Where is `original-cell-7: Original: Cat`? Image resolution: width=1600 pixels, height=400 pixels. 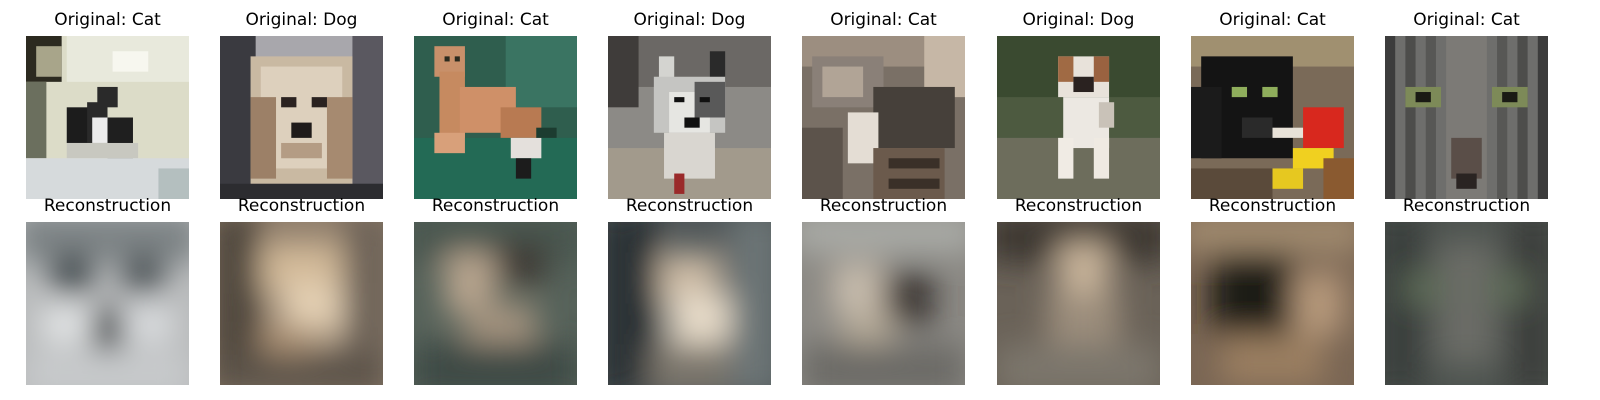
original-cell-7: Original: Cat is located at coordinates (1272, 106).